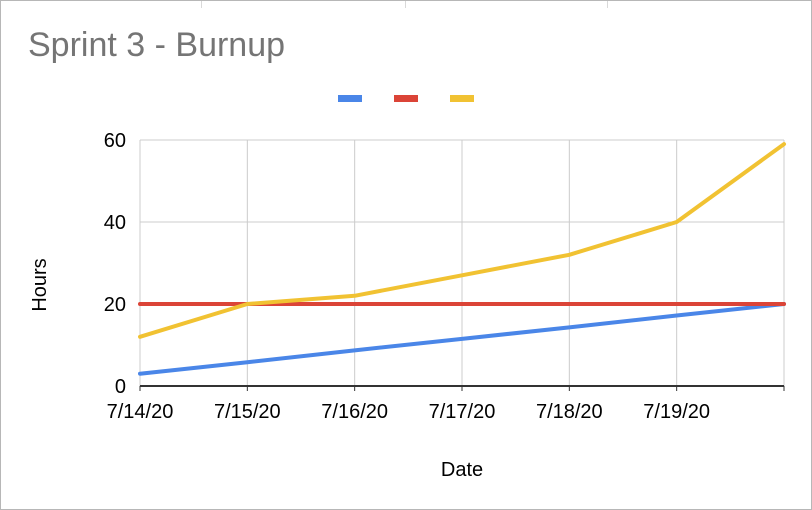 The image size is (812, 510). What do you see at coordinates (157, 45) in the screenshot?
I see `chart-title: Sprint 3 - Burnup` at bounding box center [157, 45].